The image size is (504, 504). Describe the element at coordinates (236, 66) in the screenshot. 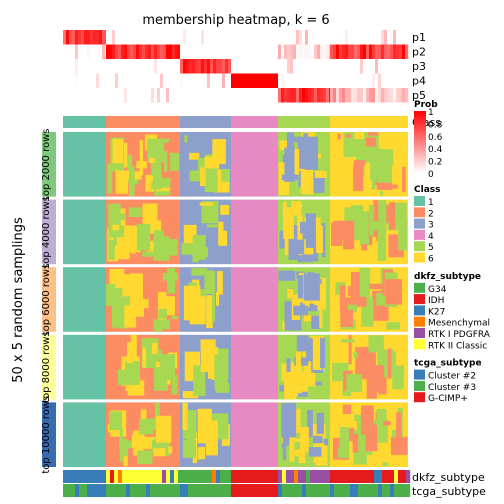

I see `membership-probability-rows` at that location.